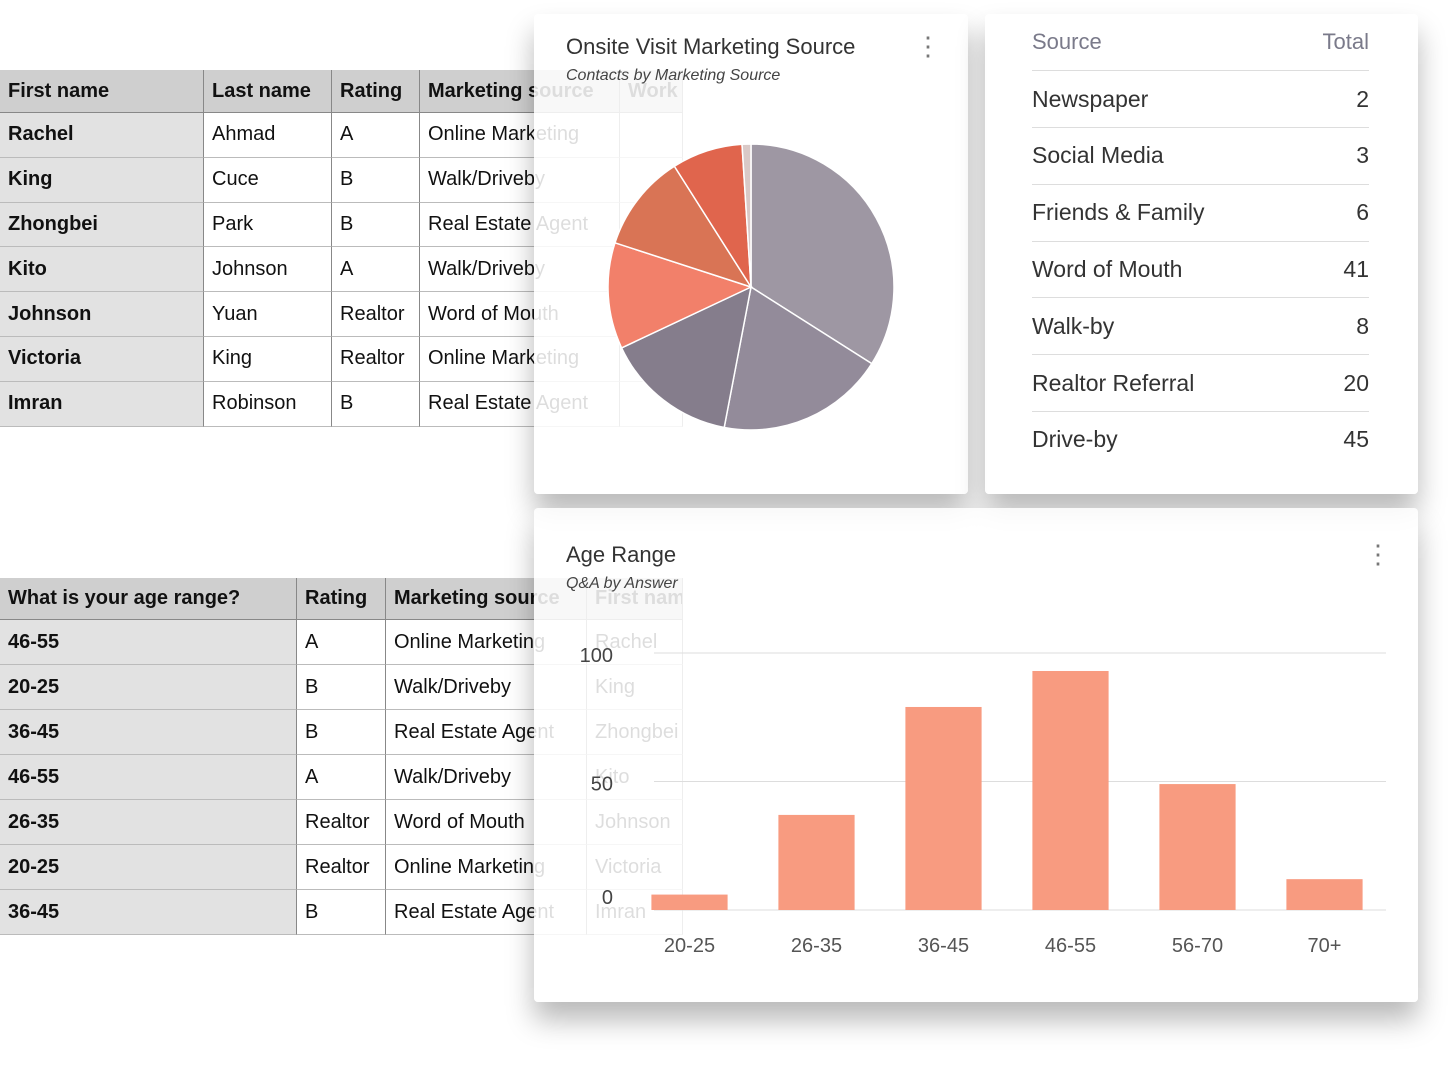  What do you see at coordinates (1362, 212) in the screenshot?
I see `table-cell: 6` at bounding box center [1362, 212].